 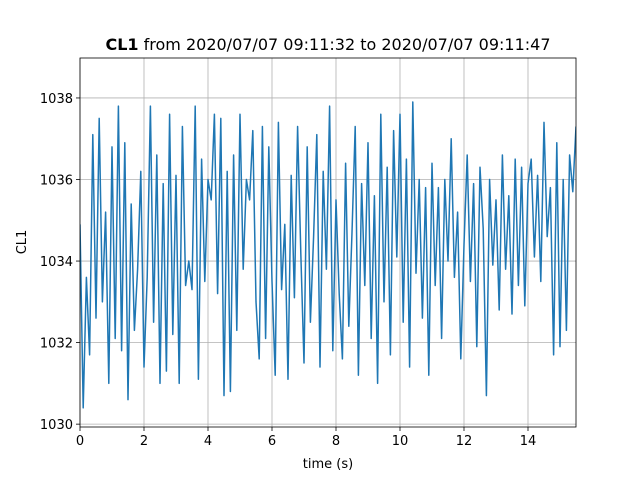 I want to click on x-tick-label: 14, so click(x=528, y=441).